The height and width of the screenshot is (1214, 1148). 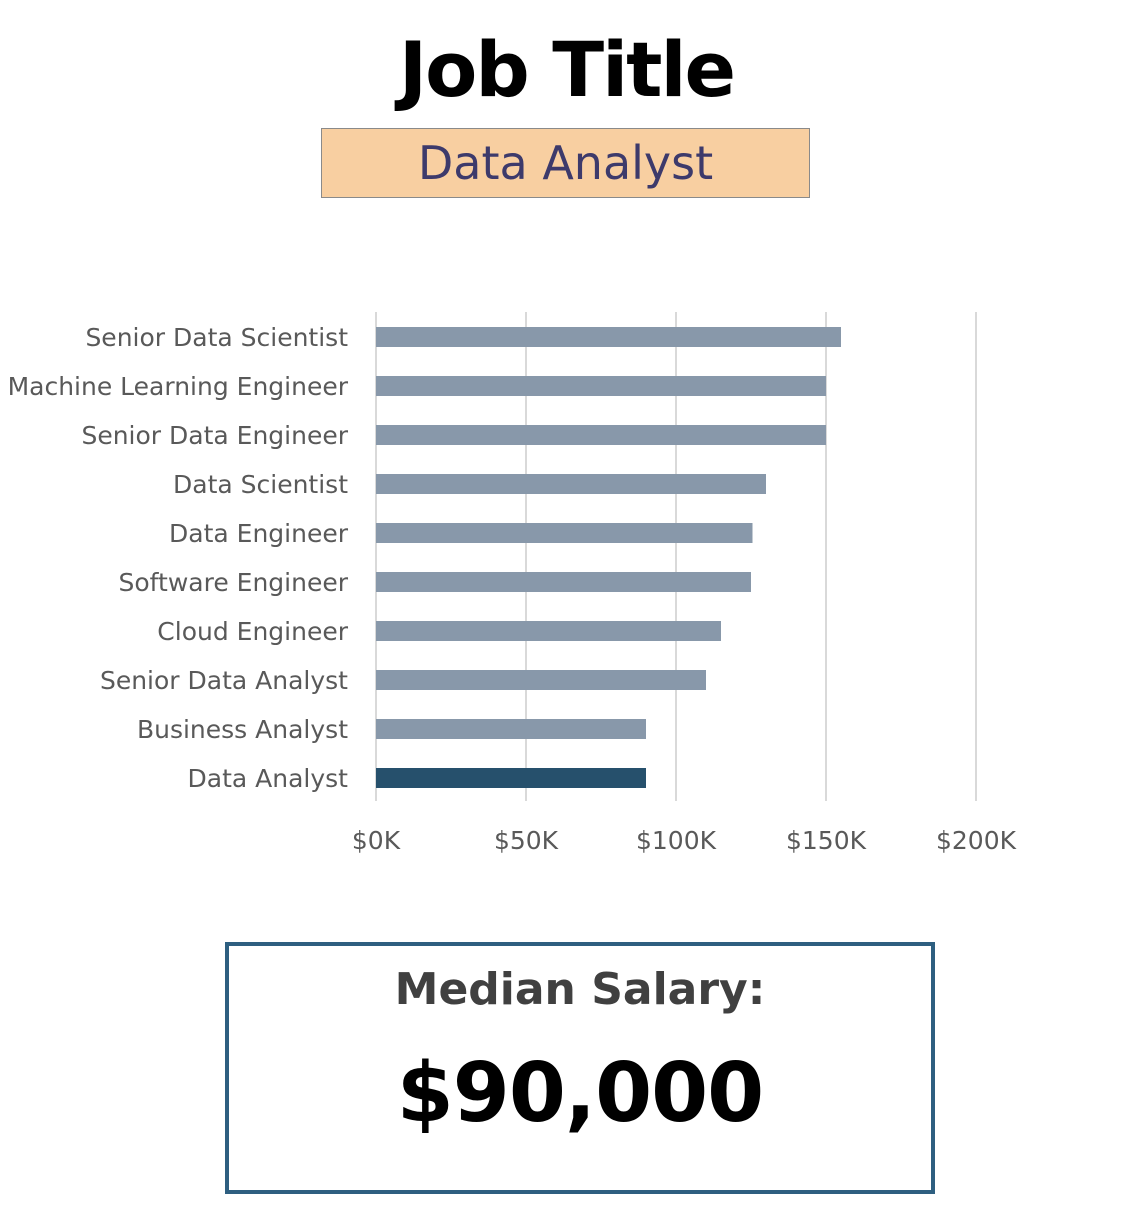 I want to click on x-tick-label: $200K, so click(x=976, y=840).